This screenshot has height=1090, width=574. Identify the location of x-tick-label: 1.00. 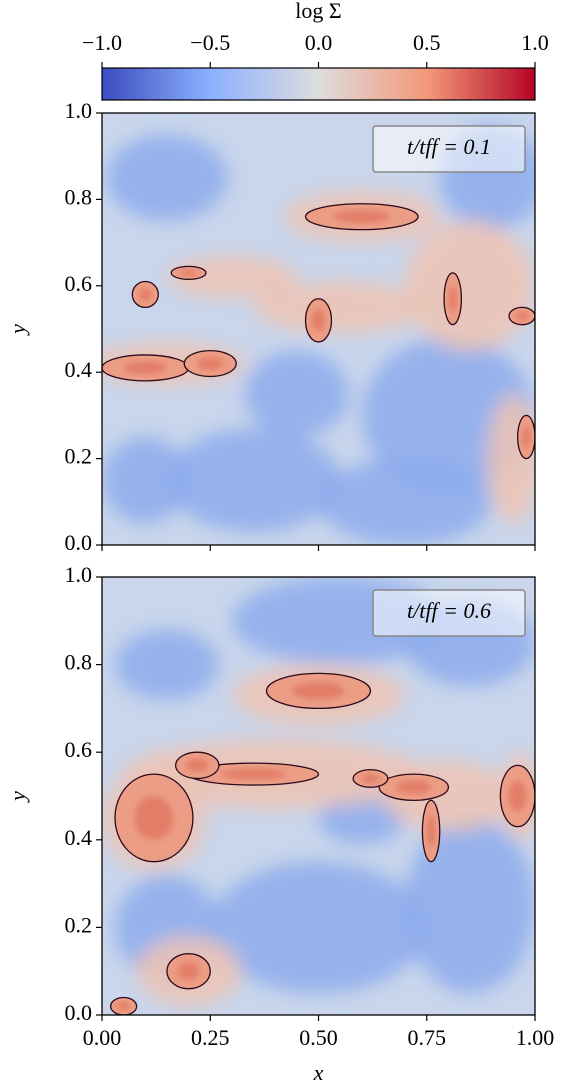
(535, 1037).